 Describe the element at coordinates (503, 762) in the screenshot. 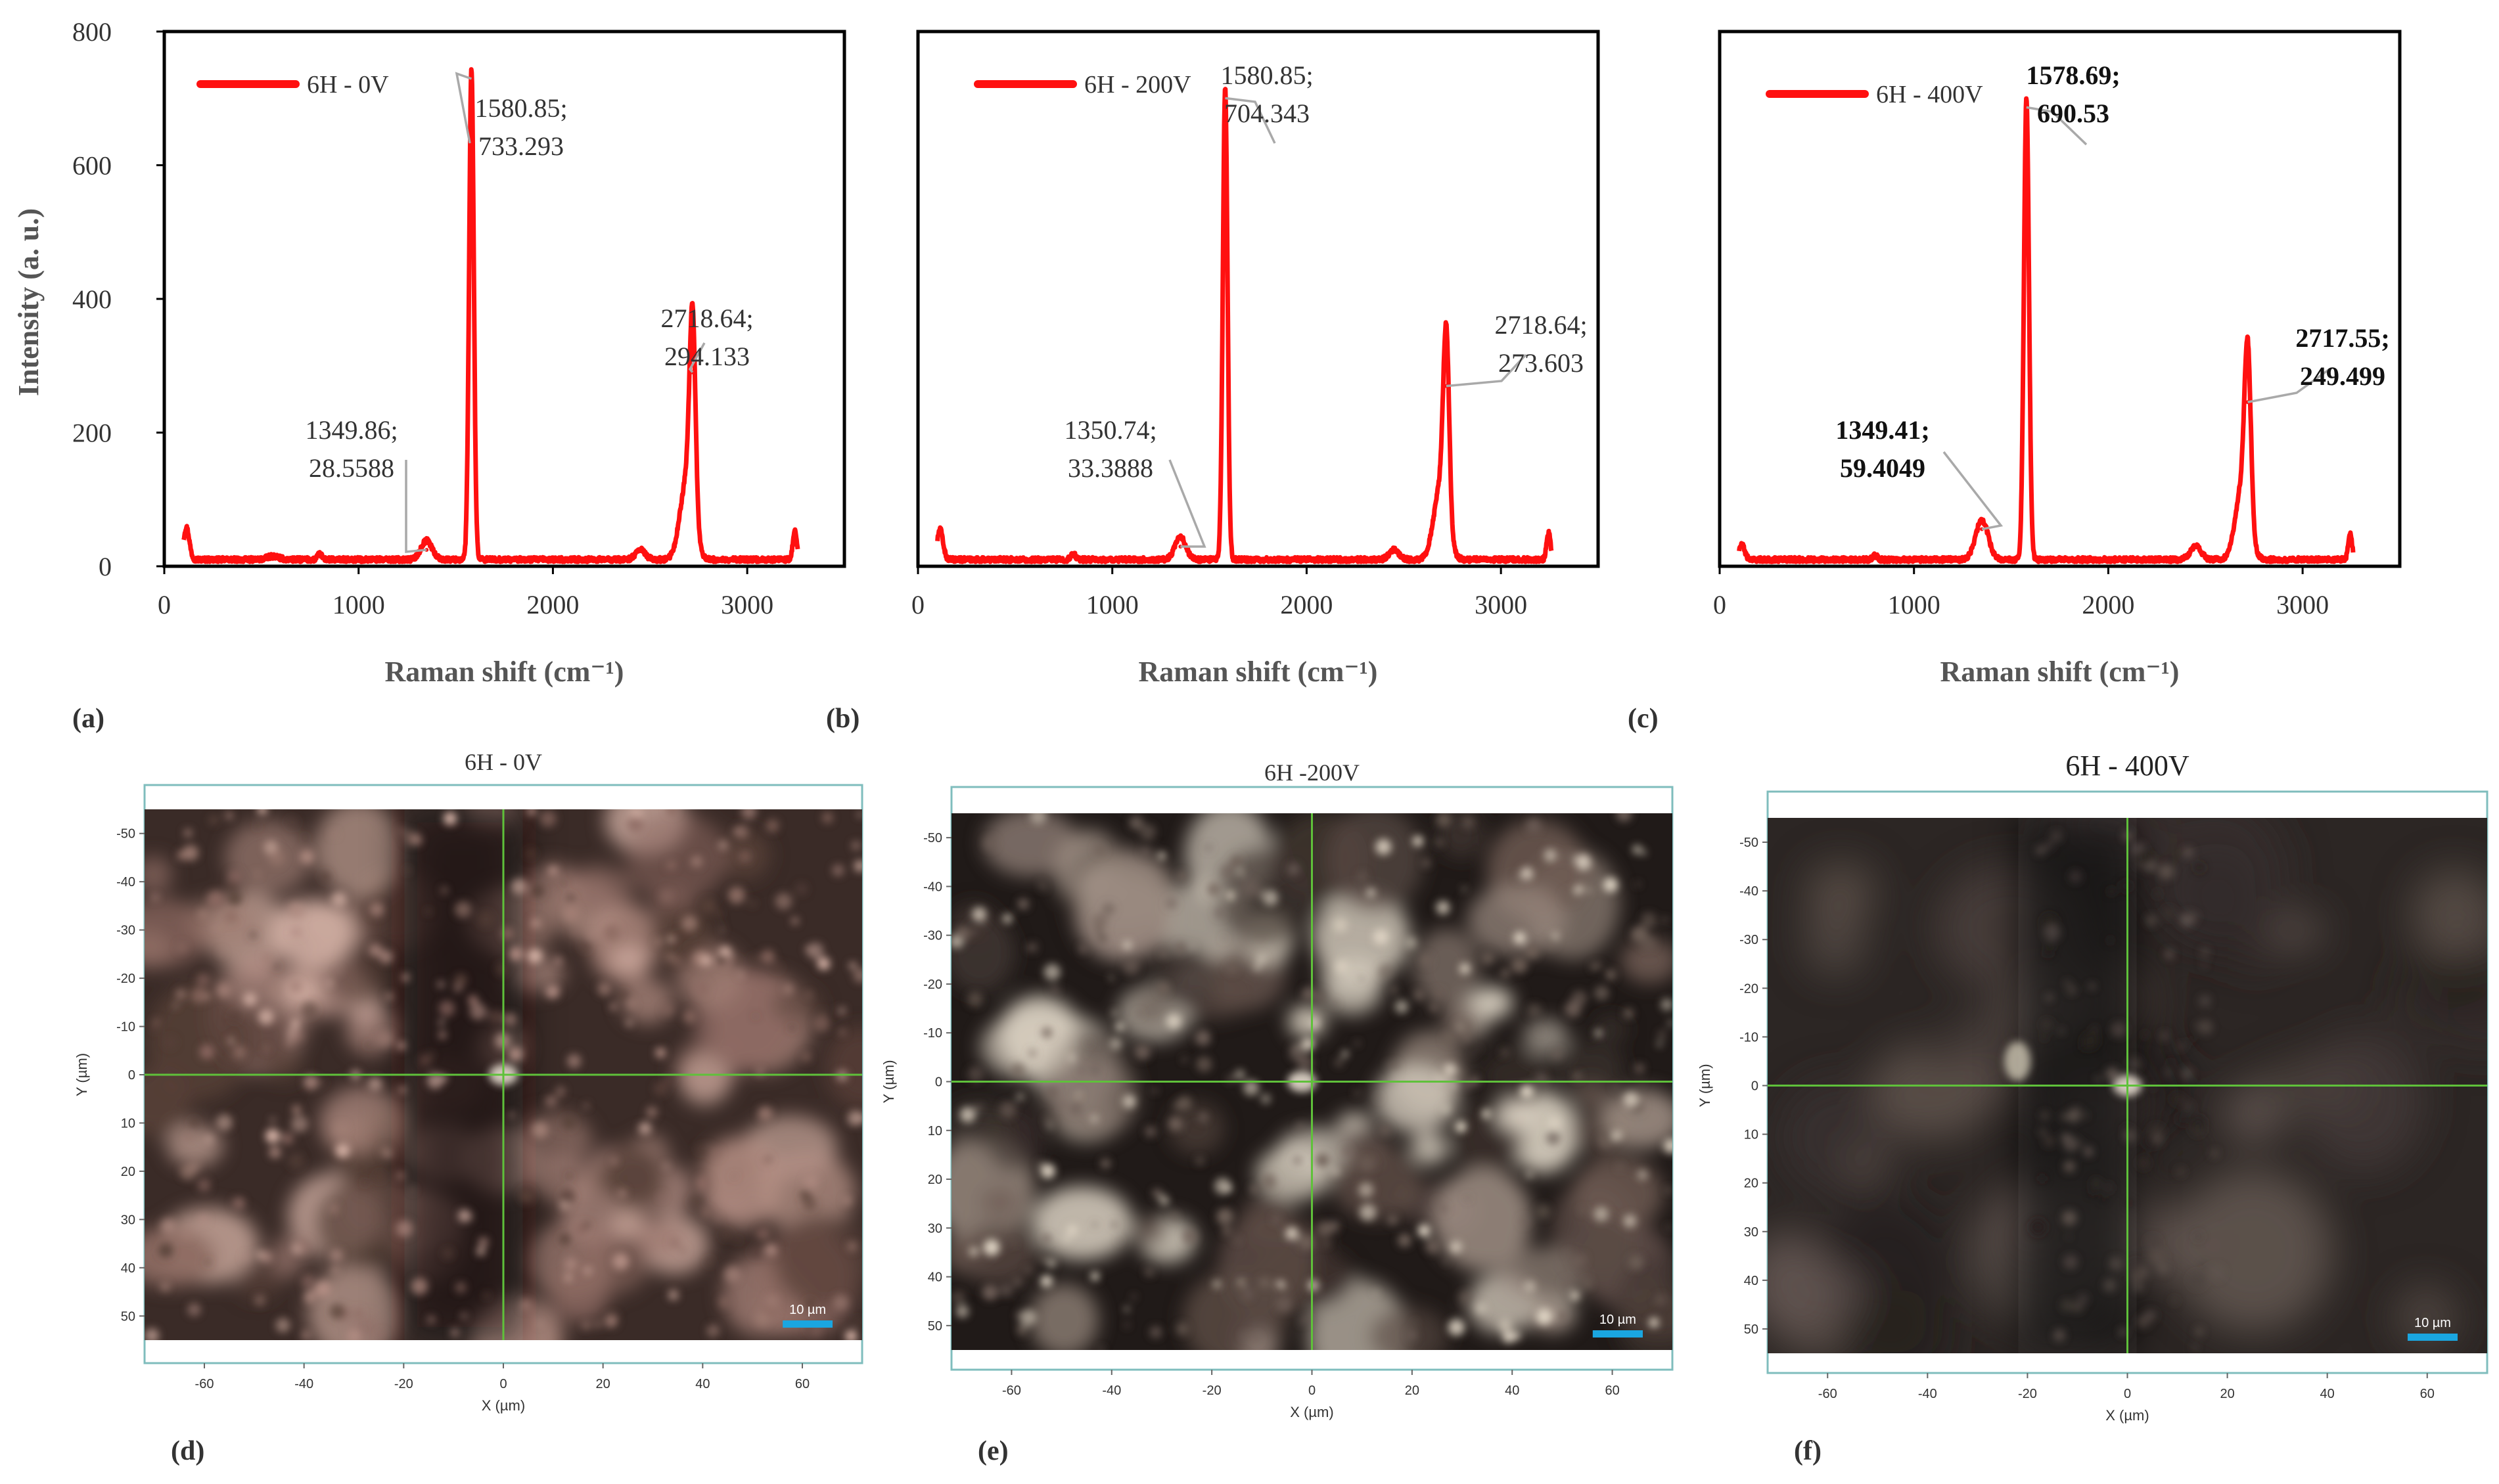

I see `micrograph-title: 6H - 0V` at that location.